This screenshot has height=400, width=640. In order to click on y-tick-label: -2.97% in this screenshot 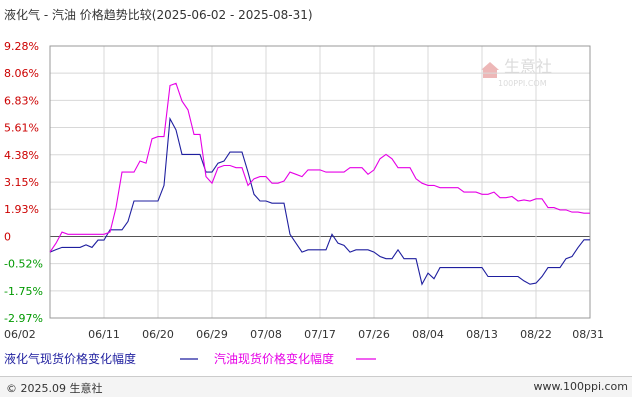, I will do `click(23, 318)`.